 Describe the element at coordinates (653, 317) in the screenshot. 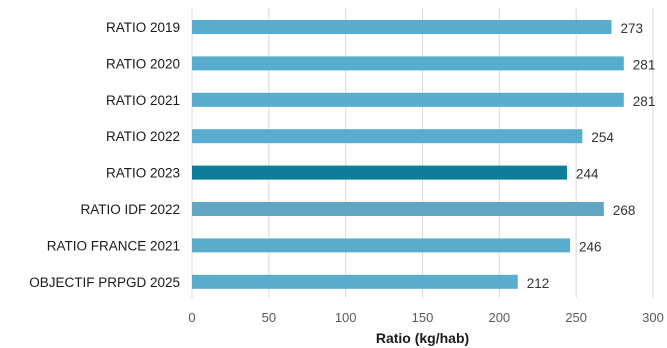

I see `x-tick-label: 300` at that location.